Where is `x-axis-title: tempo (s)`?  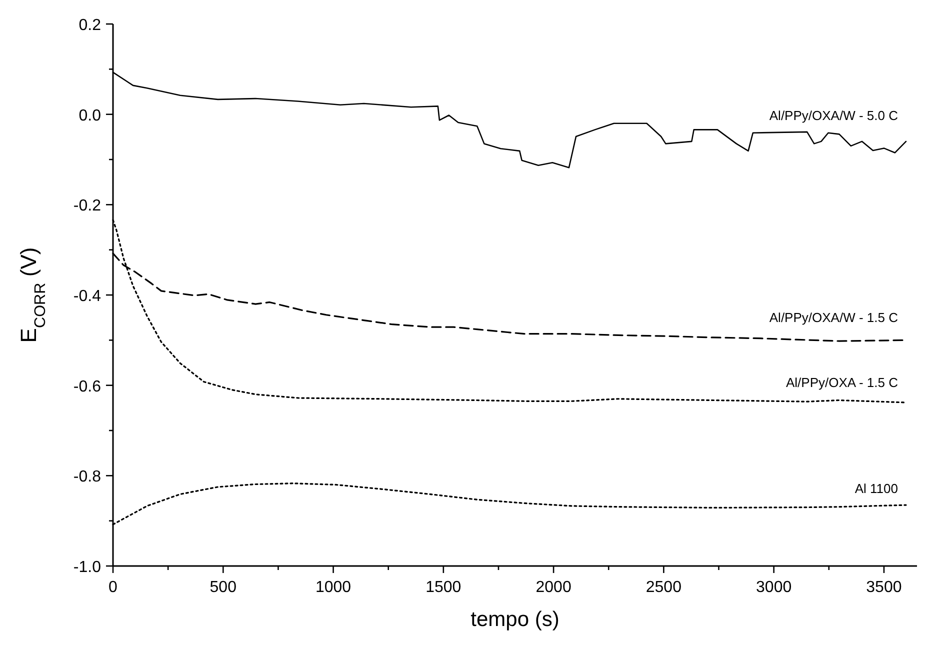
x-axis-title: tempo (s) is located at coordinates (515, 619).